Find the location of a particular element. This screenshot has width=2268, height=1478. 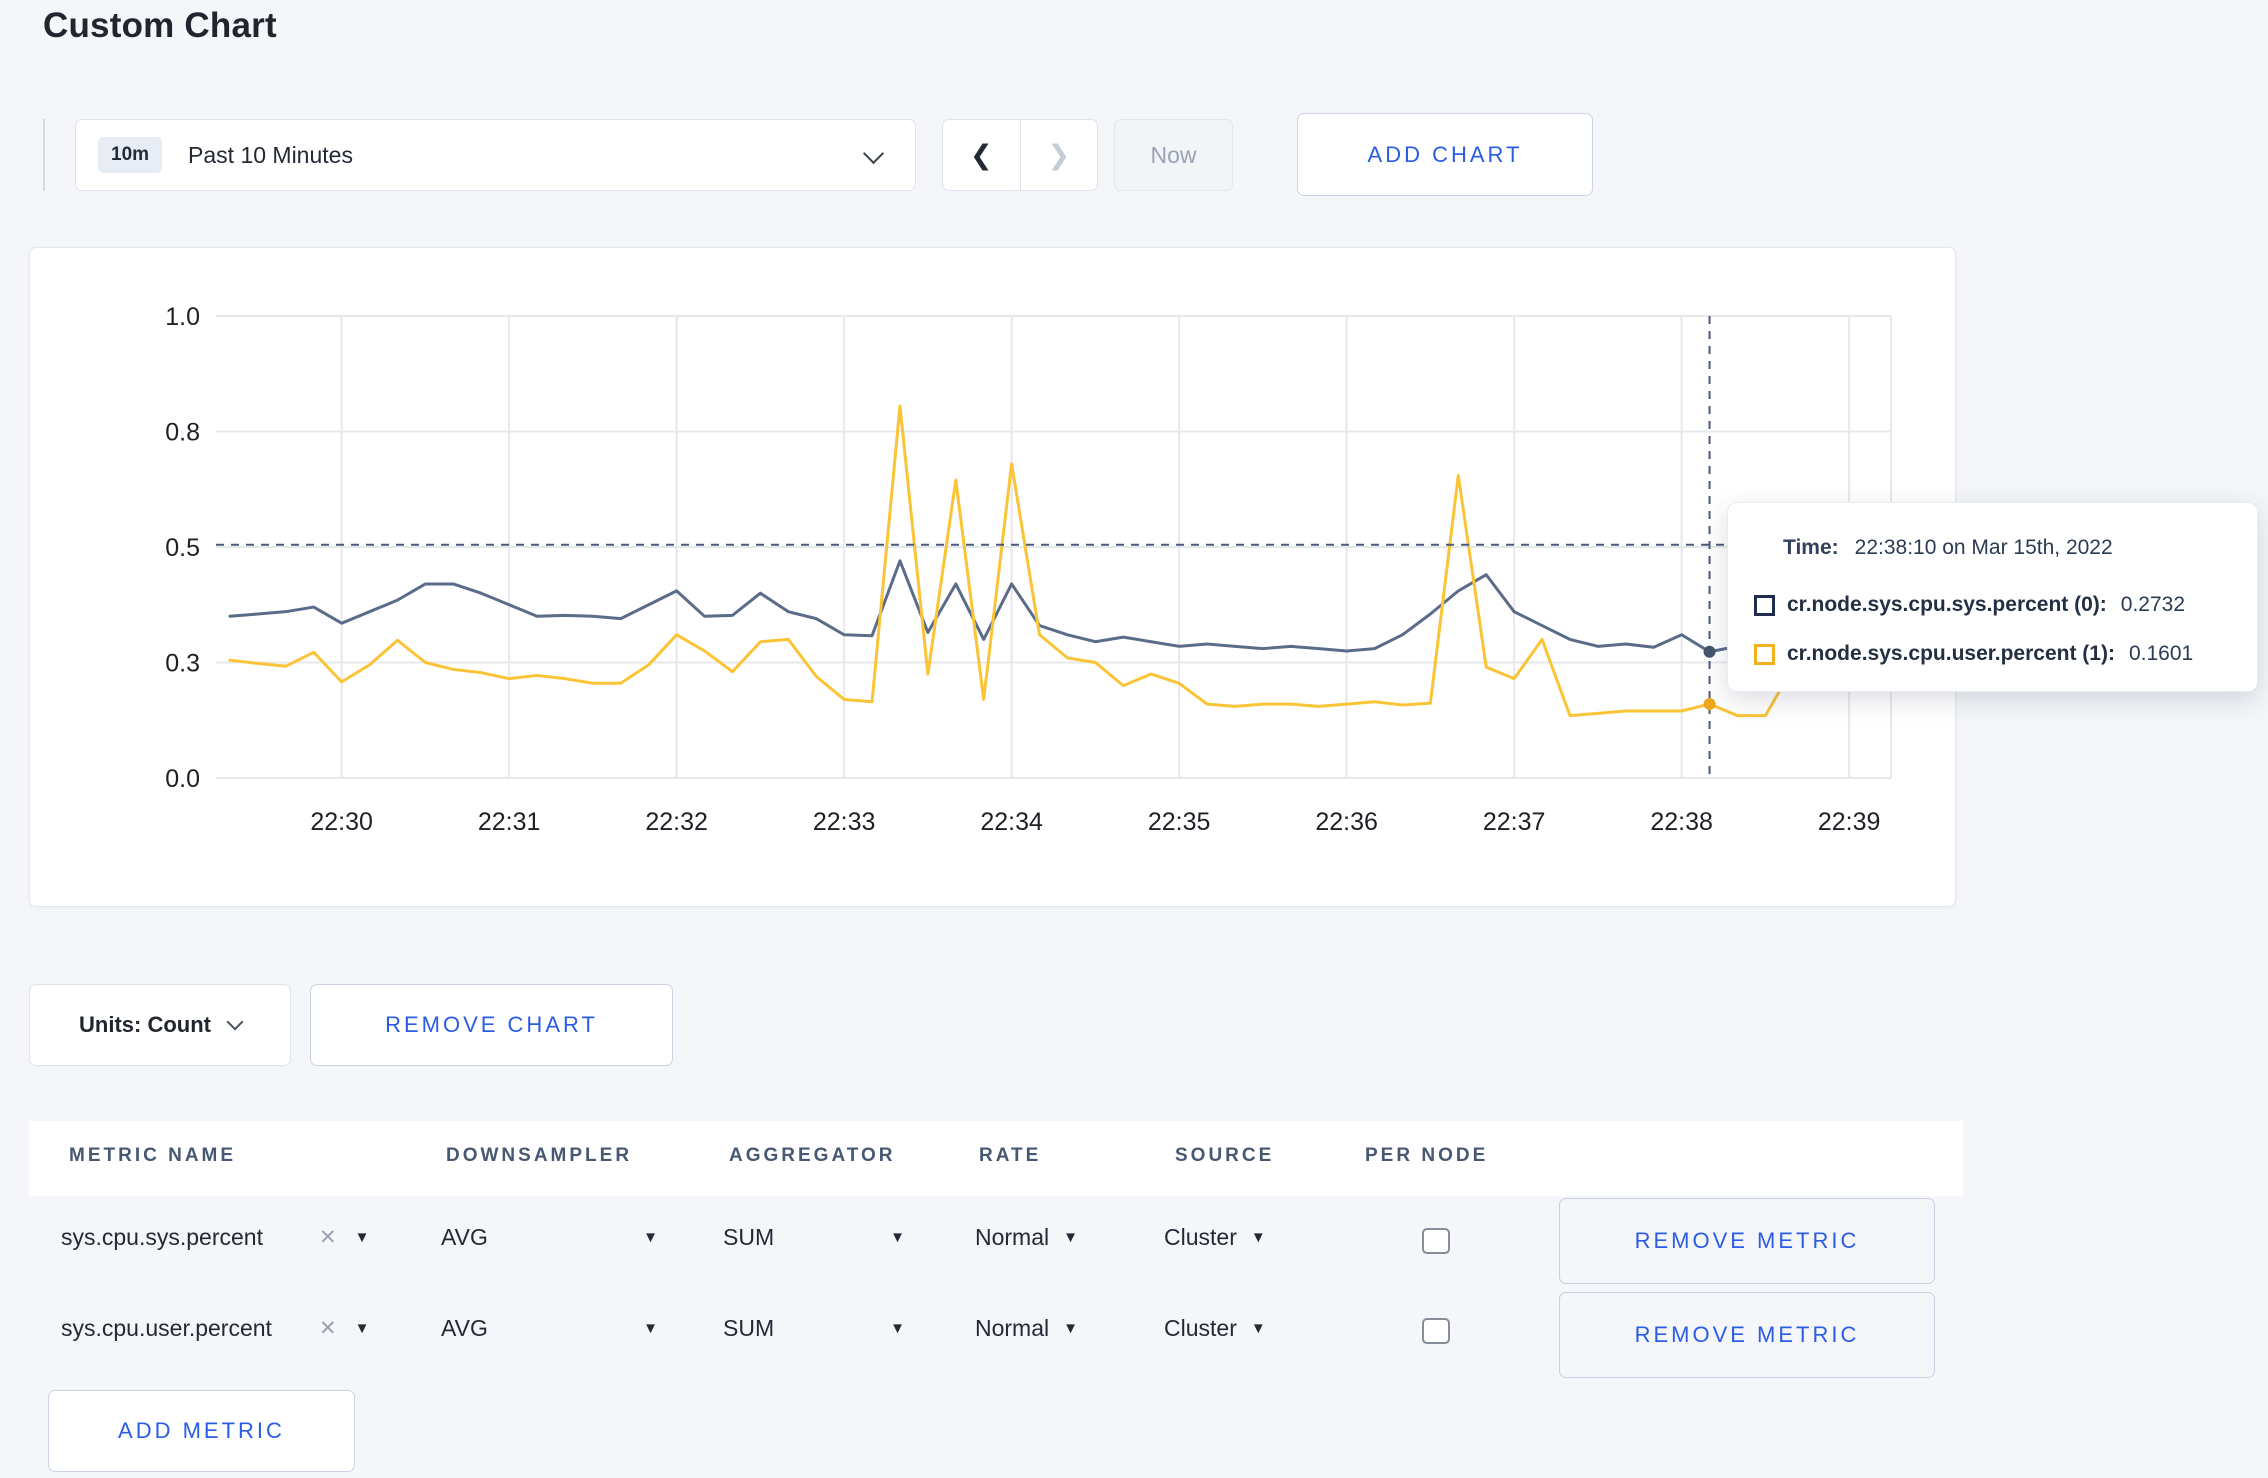

tooltip-series-sys-name: cr.node.sys.cpu.sys.percent (0): is located at coordinates (1947, 604).